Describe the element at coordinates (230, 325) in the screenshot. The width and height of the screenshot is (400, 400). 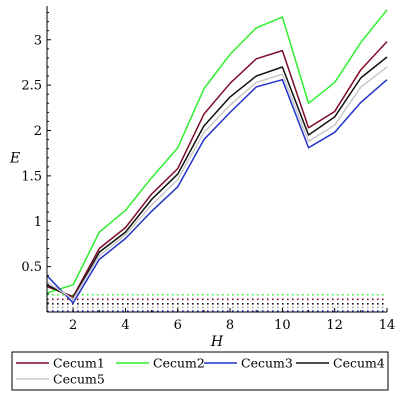
I see `x-tick-label: 8` at that location.